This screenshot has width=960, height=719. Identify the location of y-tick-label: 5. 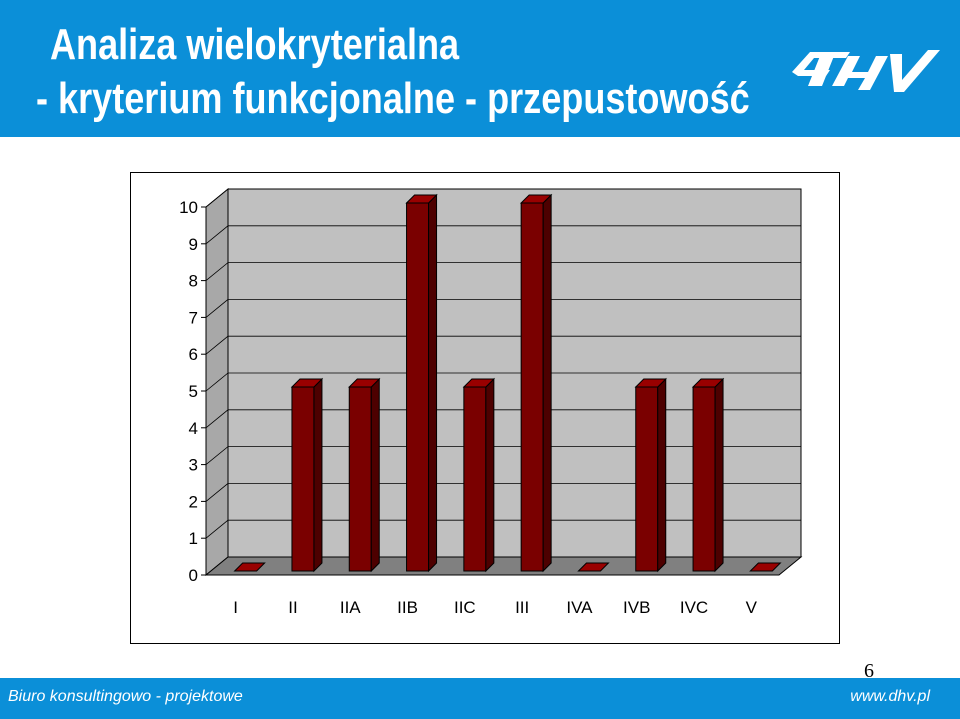
(193, 391).